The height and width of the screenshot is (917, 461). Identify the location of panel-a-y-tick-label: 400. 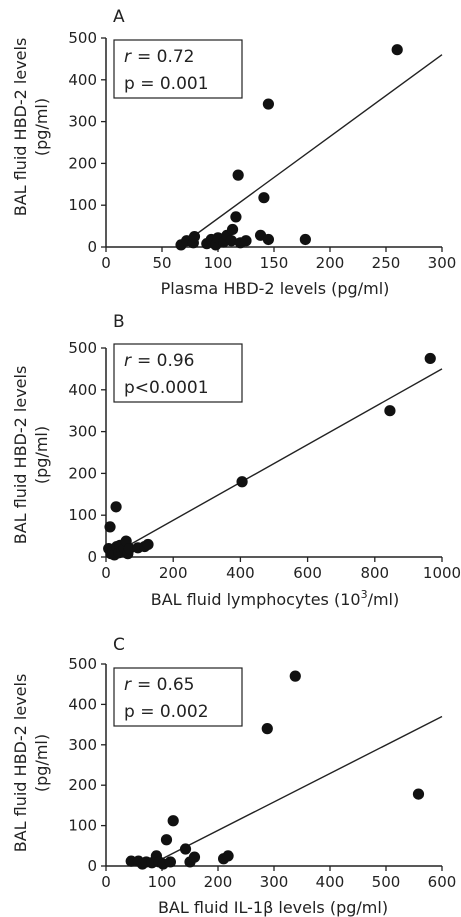
(82, 80).